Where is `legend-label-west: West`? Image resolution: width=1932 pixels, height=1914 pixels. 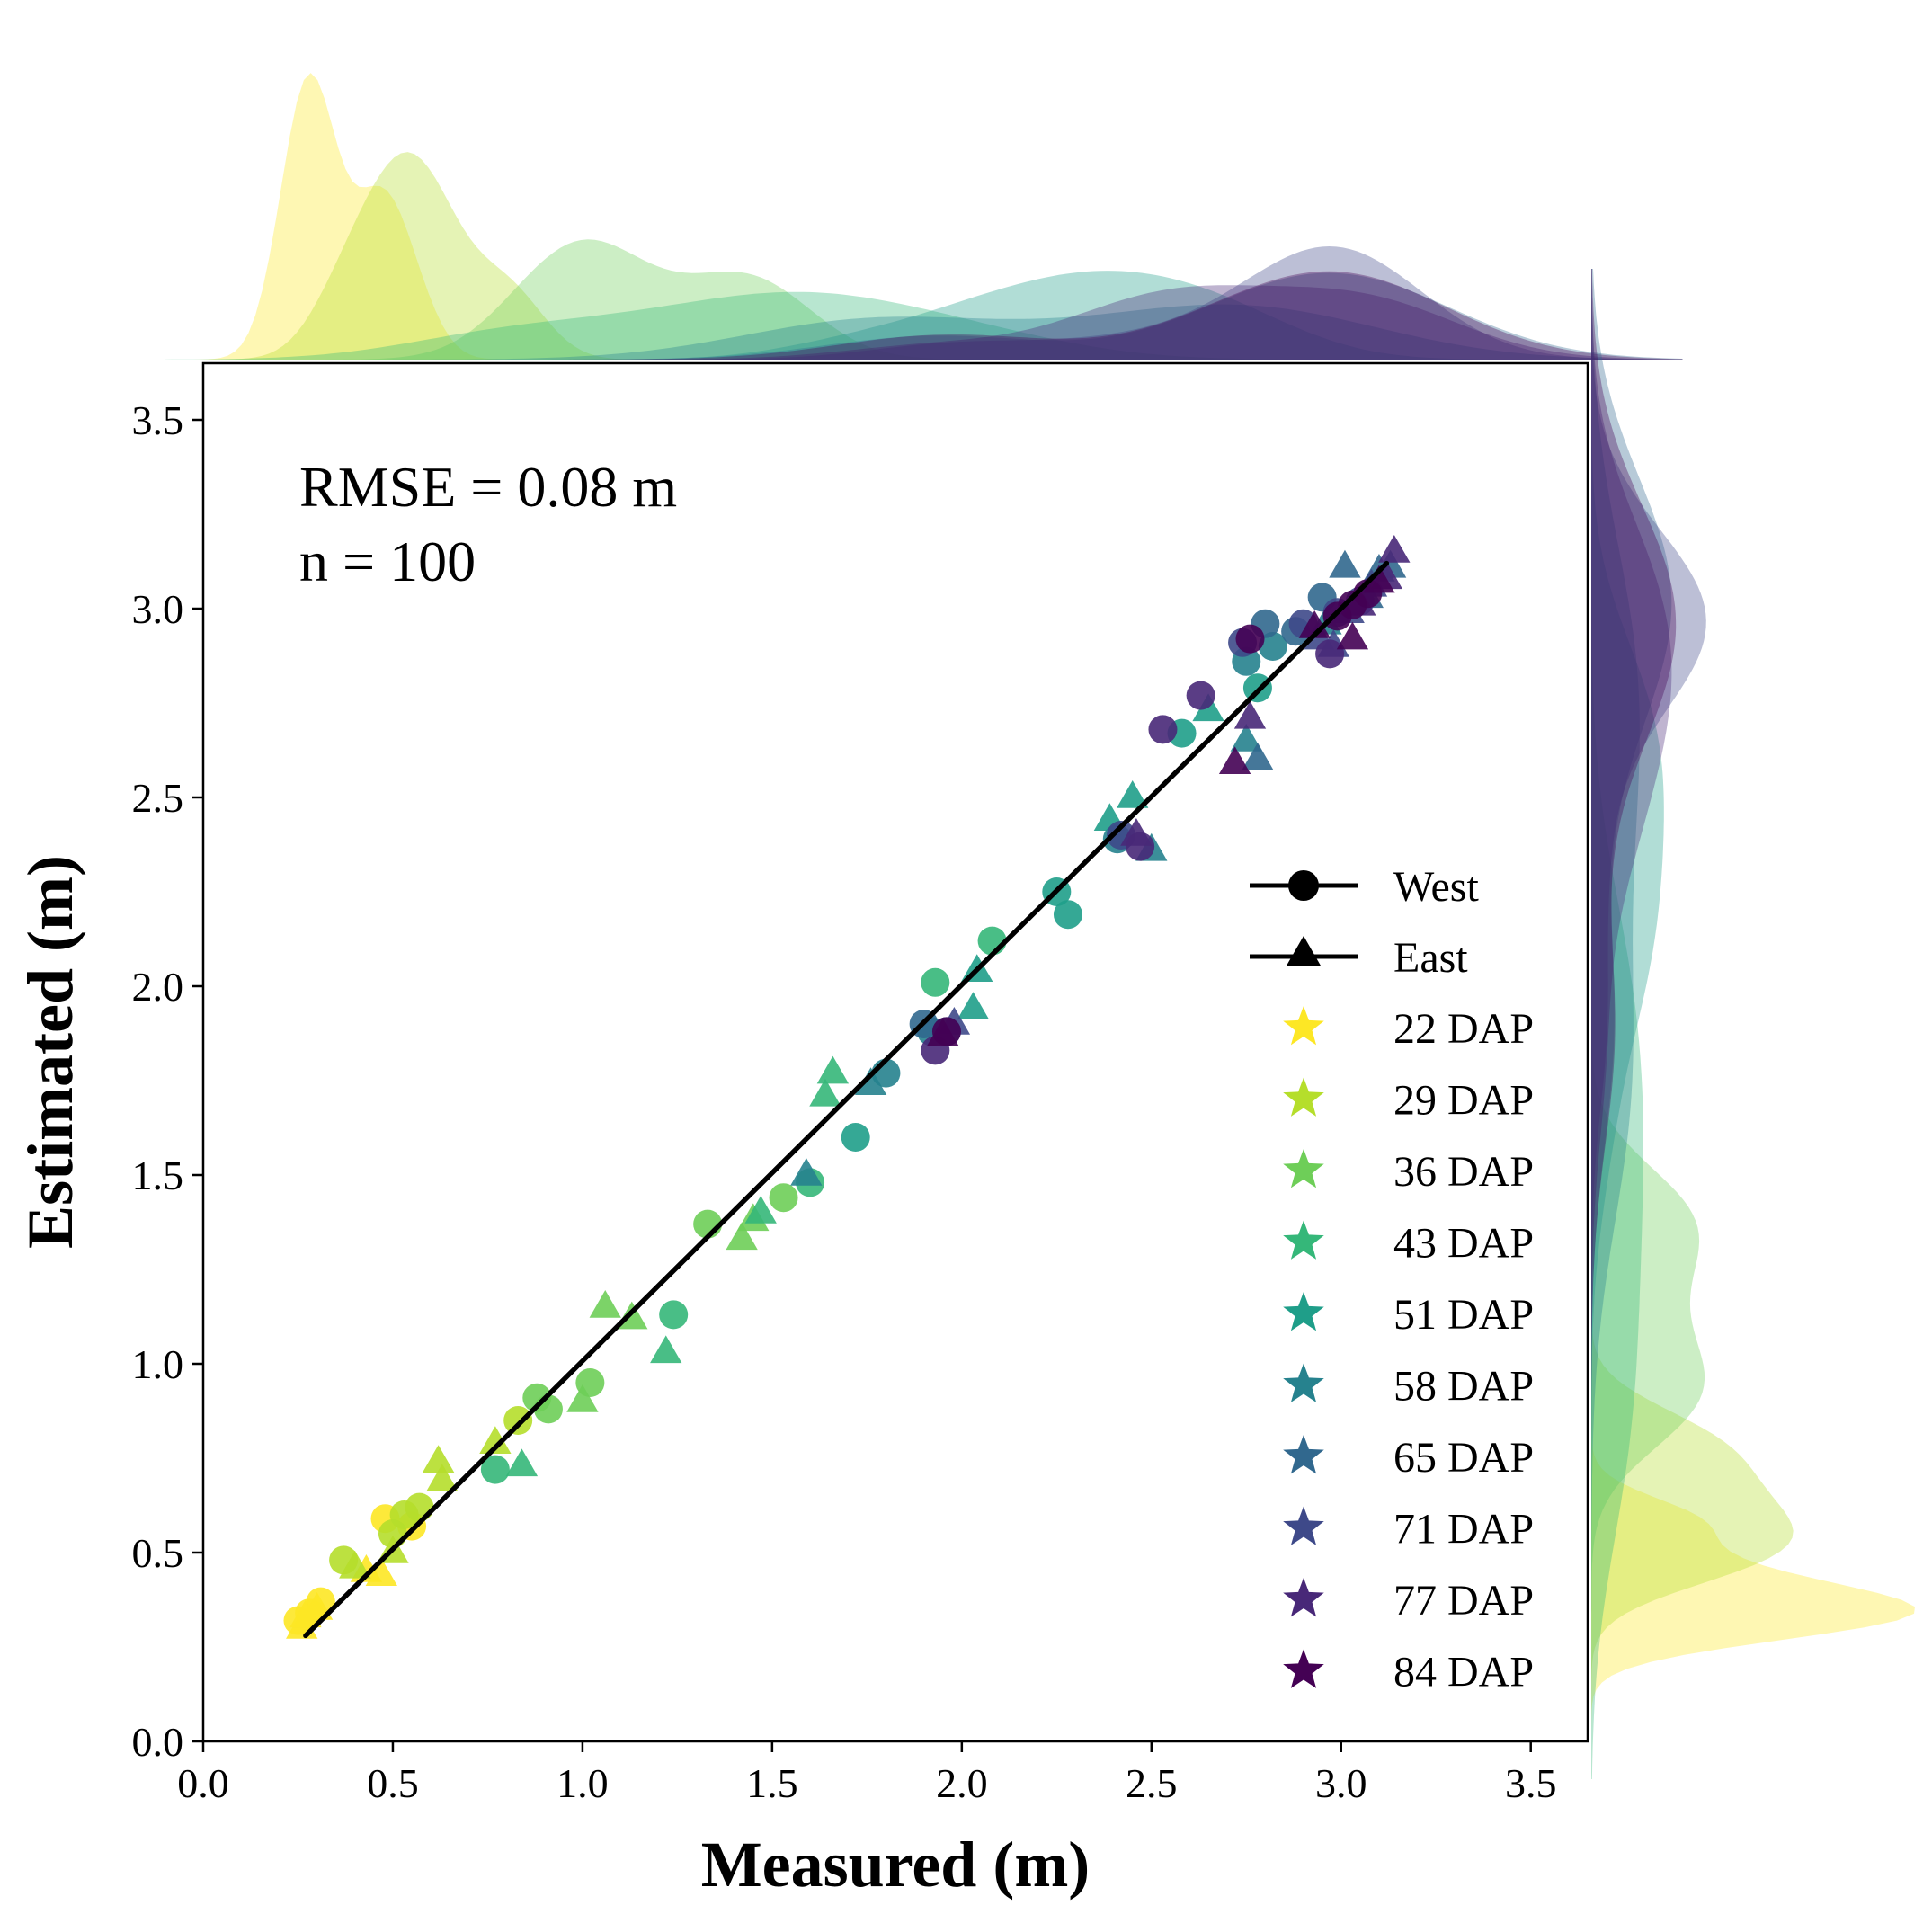
legend-label-west: West is located at coordinates (1436, 887).